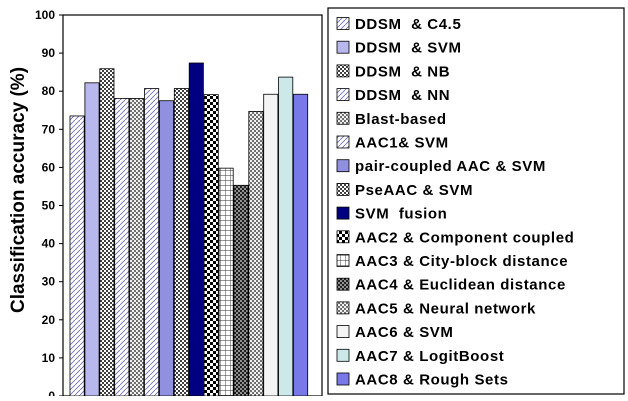 Image resolution: width=628 pixels, height=401 pixels. What do you see at coordinates (401, 214) in the screenshot?
I see `legend-label: SVM fusion` at bounding box center [401, 214].